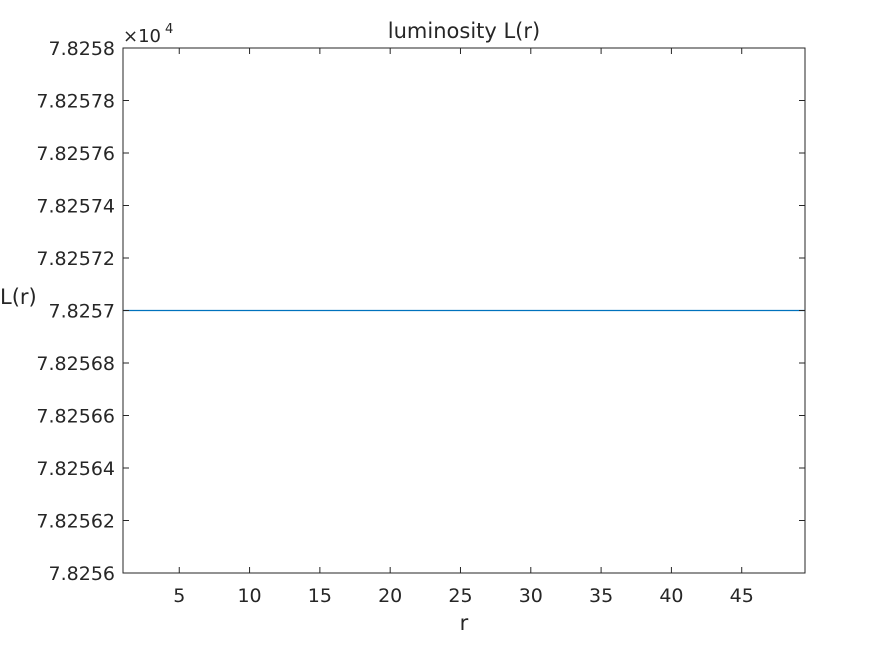 This screenshot has width=891, height=649. I want to click on y-tick-label: 7.8257, so click(82, 312).